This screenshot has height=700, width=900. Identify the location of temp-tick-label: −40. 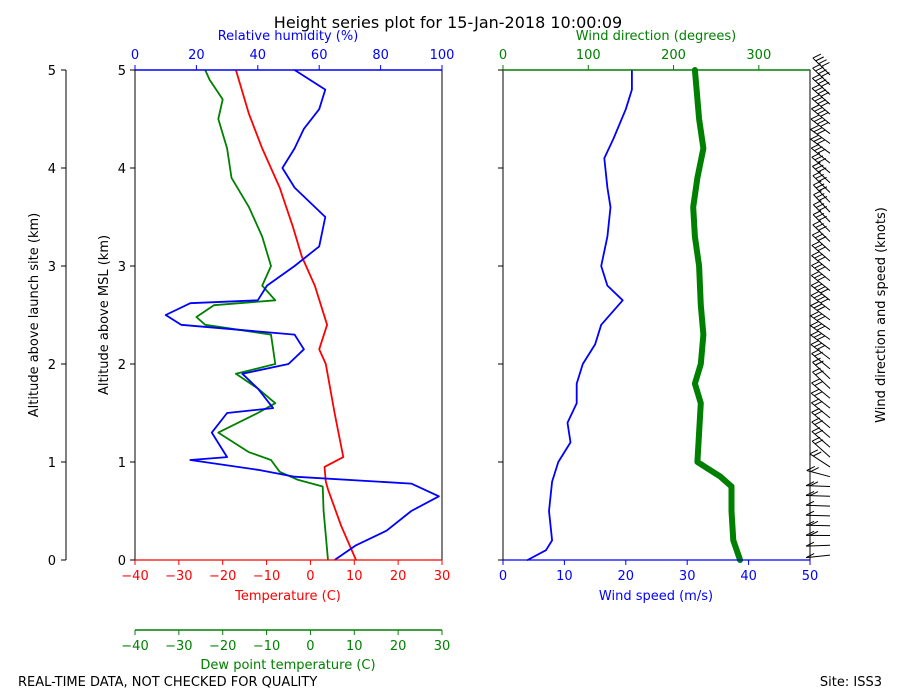
(134, 576).